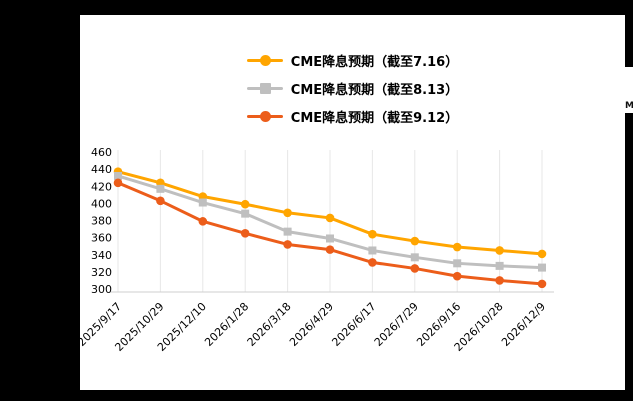 The height and width of the screenshot is (401, 633). What do you see at coordinates (264, 88) in the screenshot?
I see `legend-marker-square-icon` at bounding box center [264, 88].